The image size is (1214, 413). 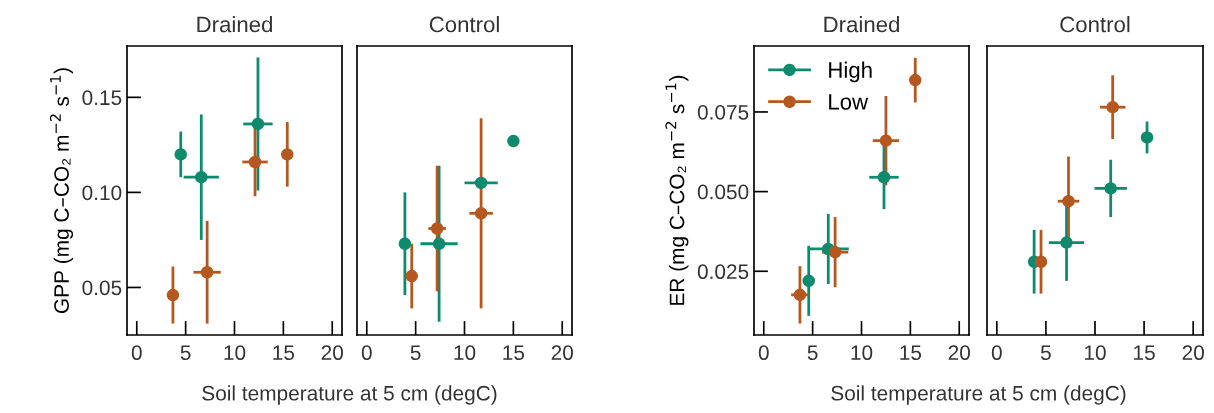 What do you see at coordinates (102, 288) in the screenshot?
I see `y-tick-label: 0.05` at bounding box center [102, 288].